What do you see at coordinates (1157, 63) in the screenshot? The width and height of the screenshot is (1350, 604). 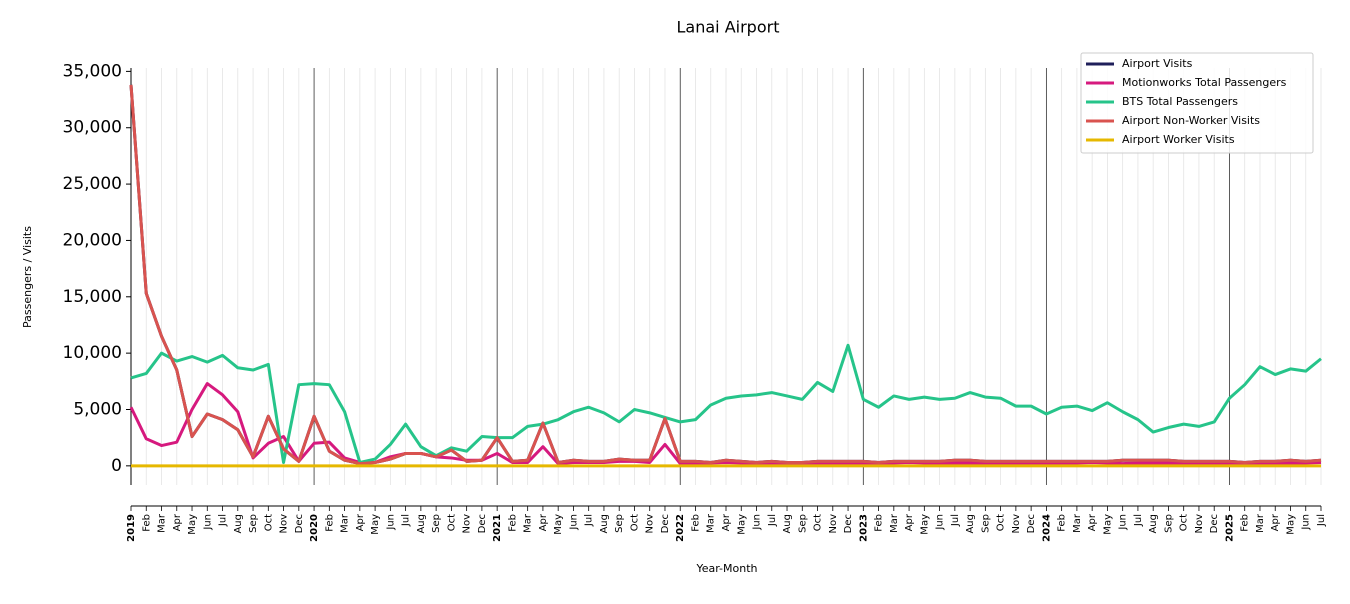 I see `legend-label: Airport Visits` at bounding box center [1157, 63].